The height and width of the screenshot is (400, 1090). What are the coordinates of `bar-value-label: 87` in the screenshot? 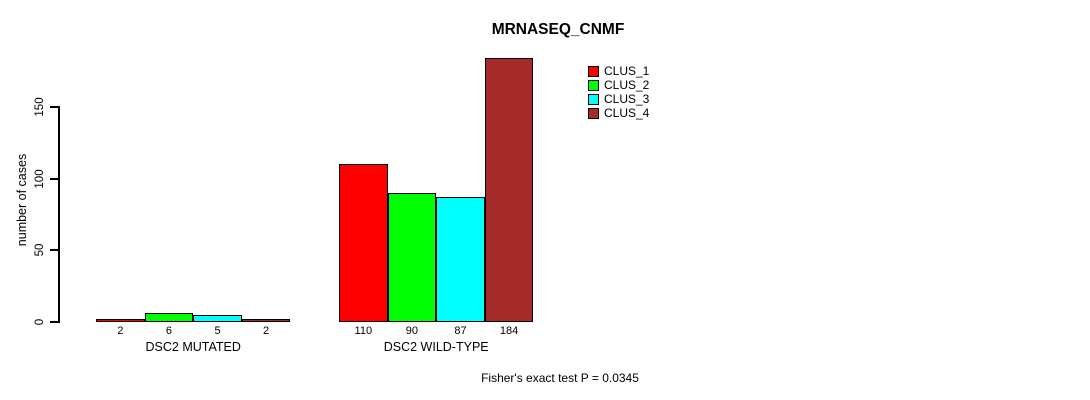 It's located at (460, 331).